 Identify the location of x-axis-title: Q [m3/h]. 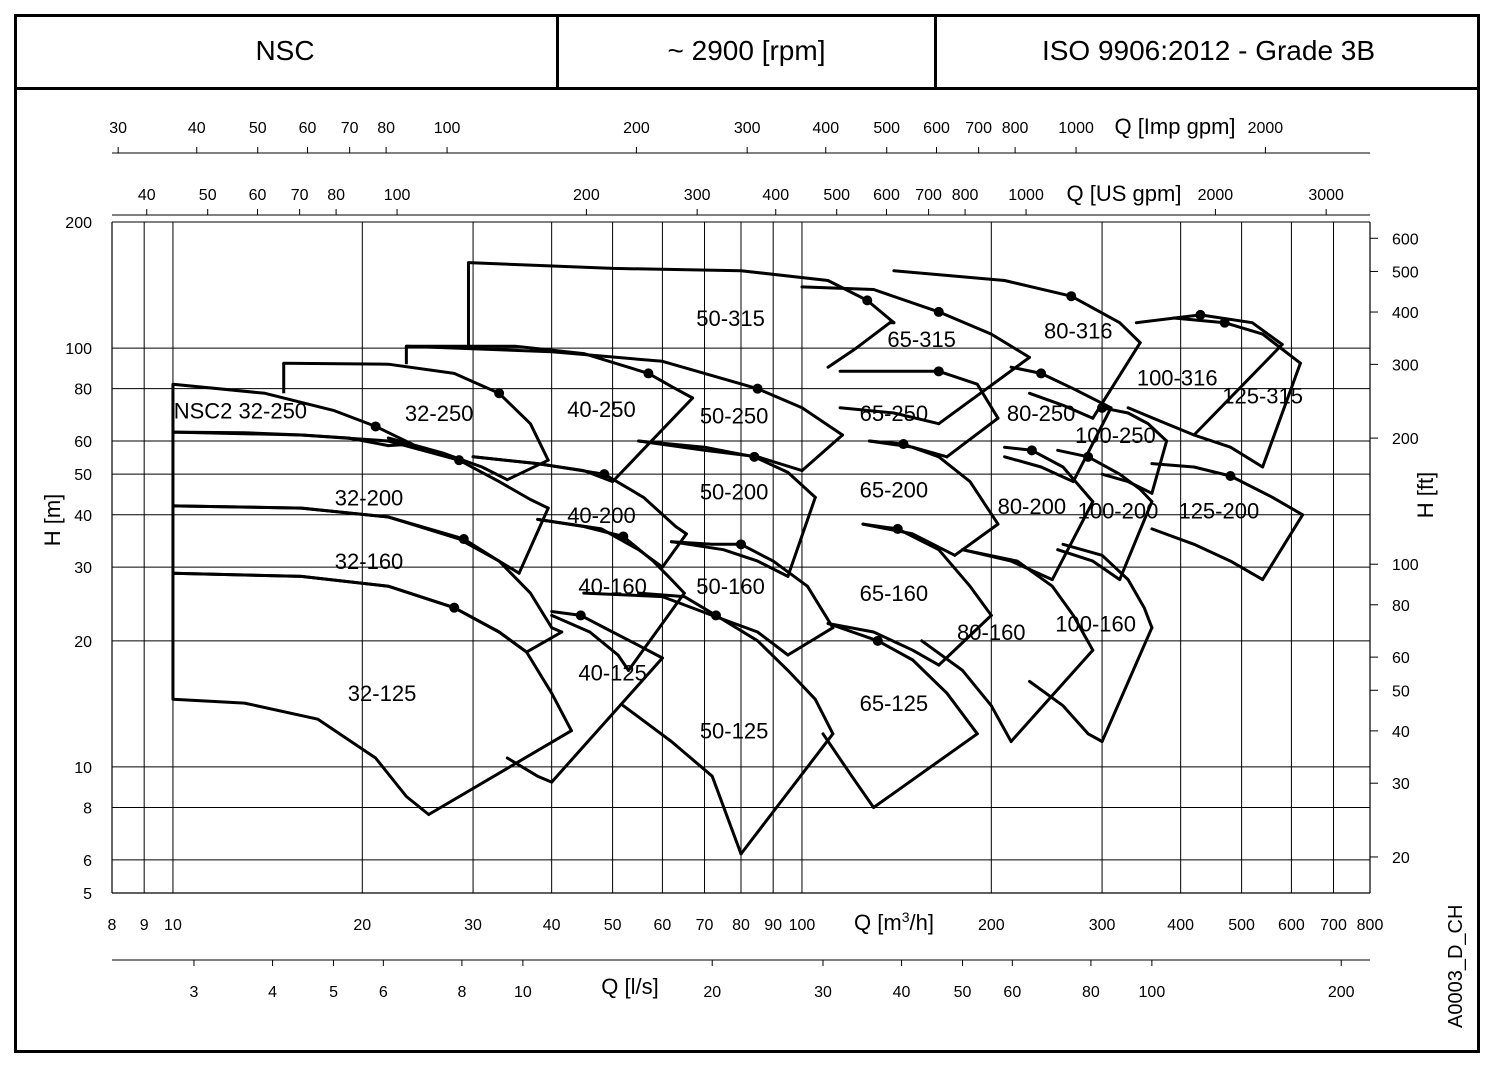
(894, 922).